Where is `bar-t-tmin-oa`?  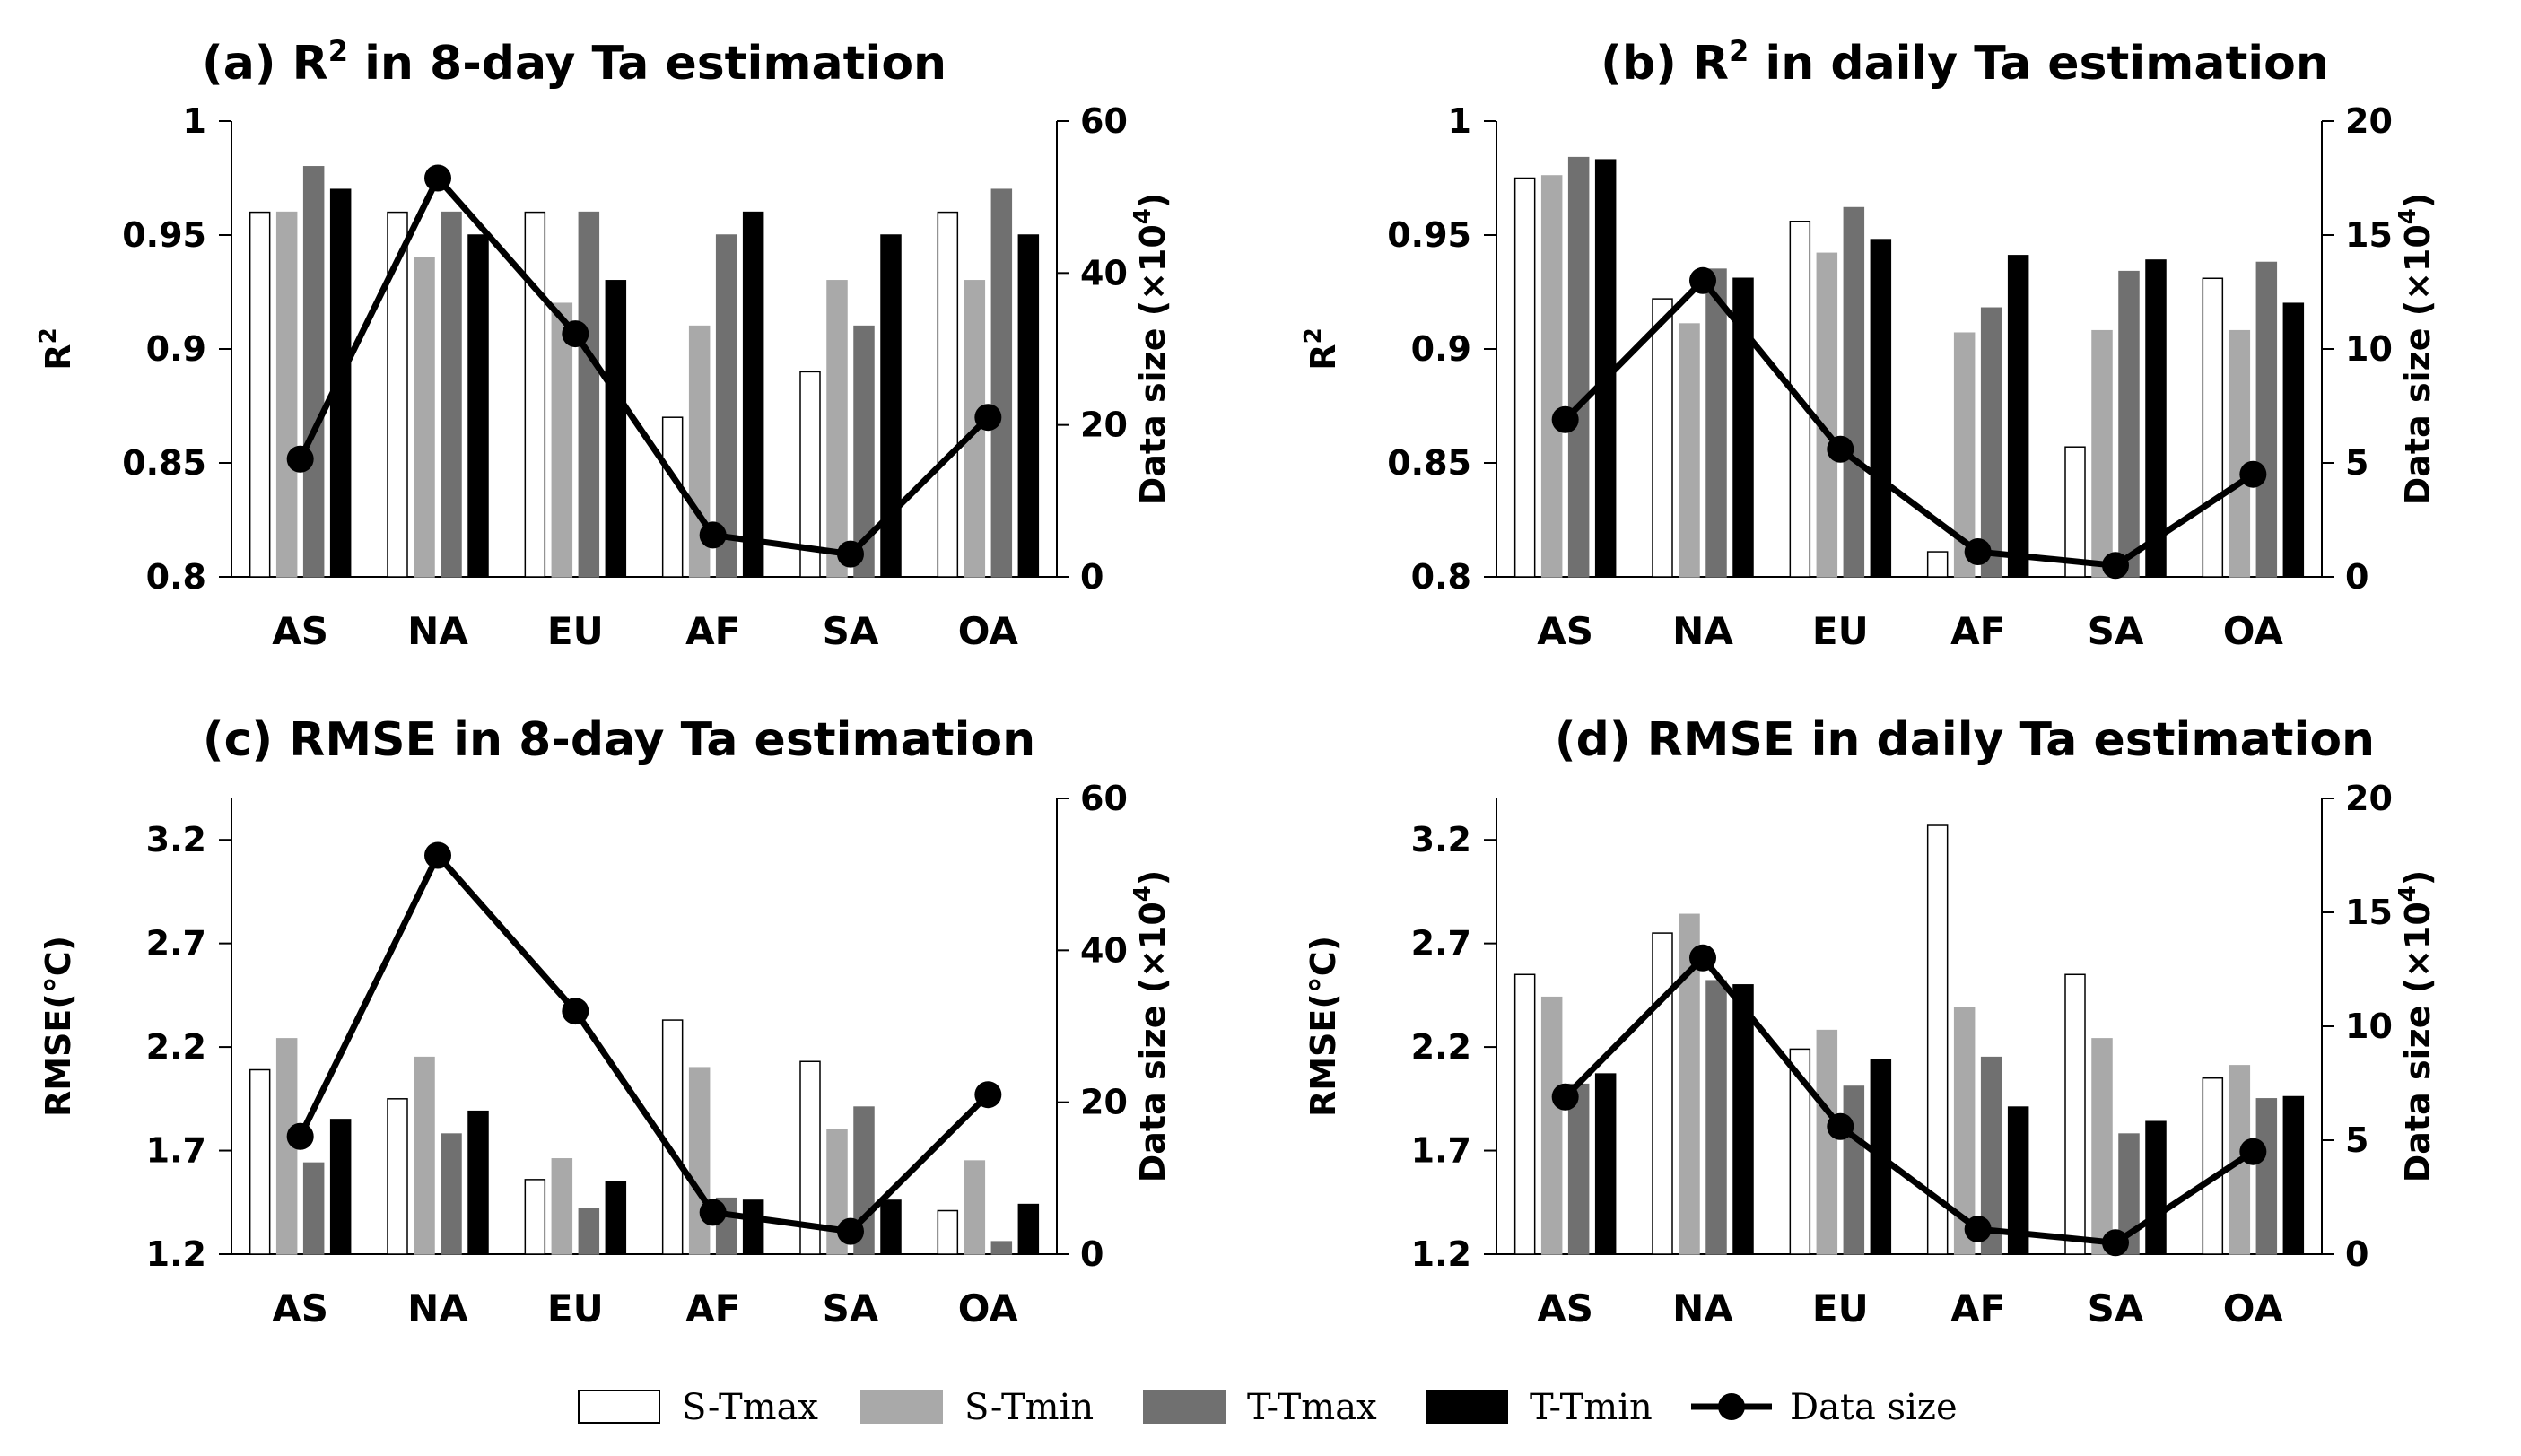 bar-t-tmin-oa is located at coordinates (2293, 440).